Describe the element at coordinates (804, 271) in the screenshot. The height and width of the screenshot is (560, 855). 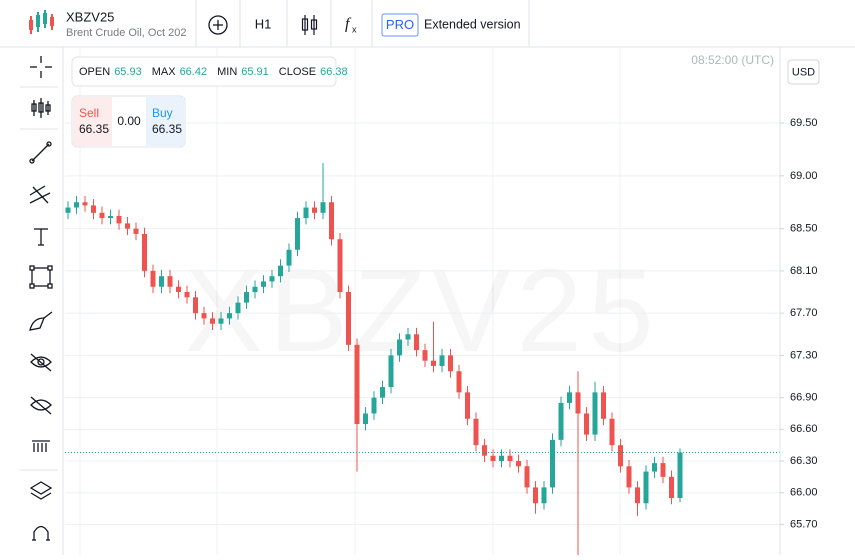
I see `y-tick-label: 68.10` at that location.